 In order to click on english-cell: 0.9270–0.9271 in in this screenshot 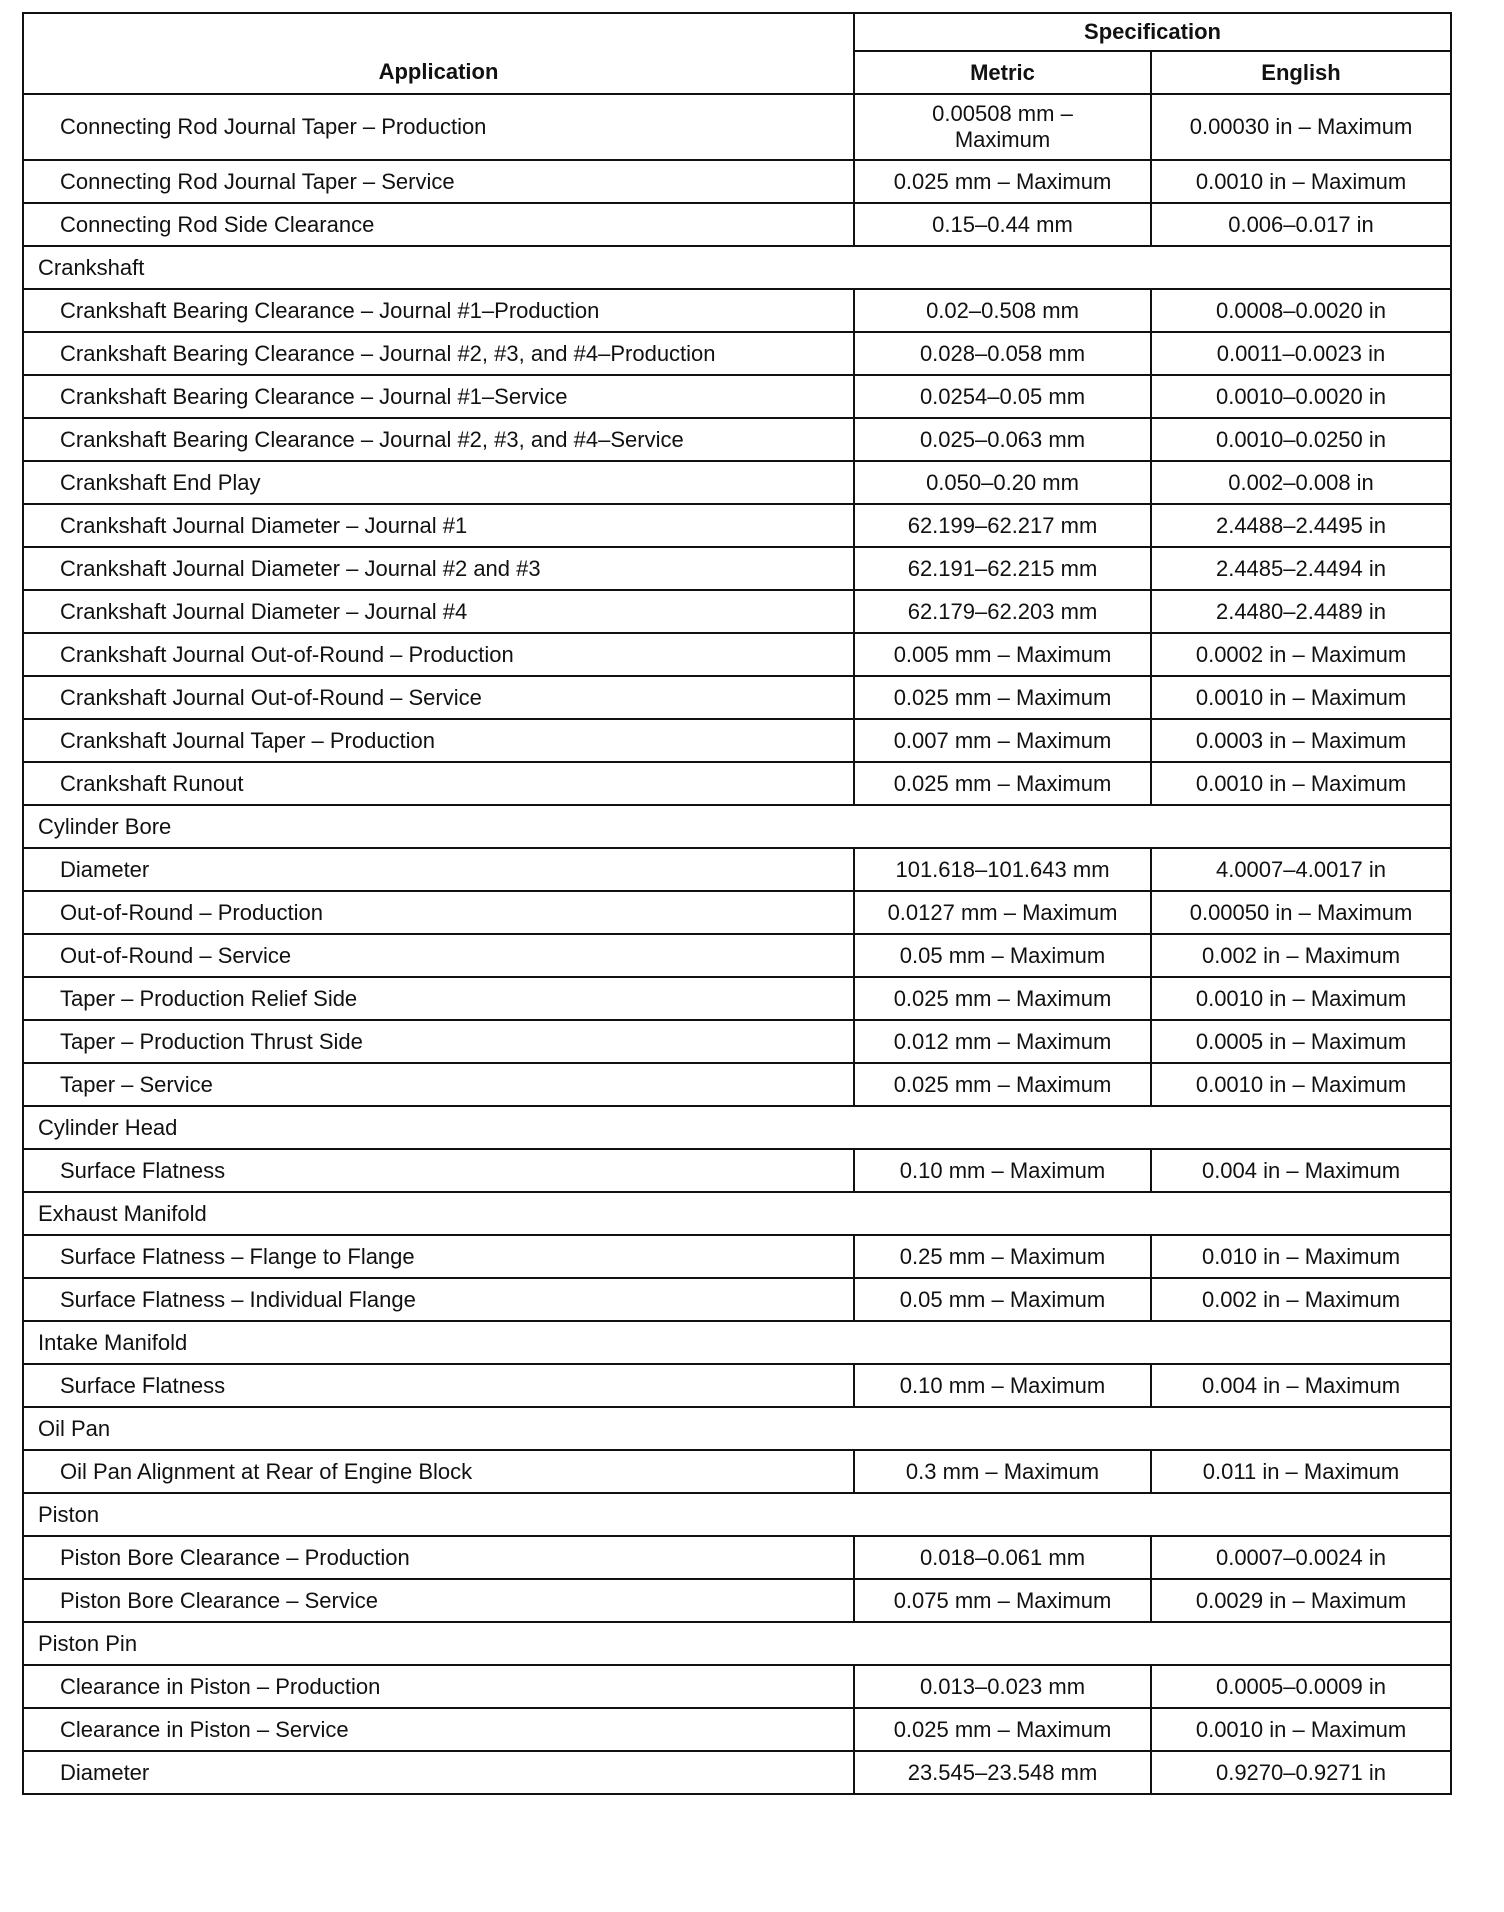, I will do `click(1301, 1772)`.